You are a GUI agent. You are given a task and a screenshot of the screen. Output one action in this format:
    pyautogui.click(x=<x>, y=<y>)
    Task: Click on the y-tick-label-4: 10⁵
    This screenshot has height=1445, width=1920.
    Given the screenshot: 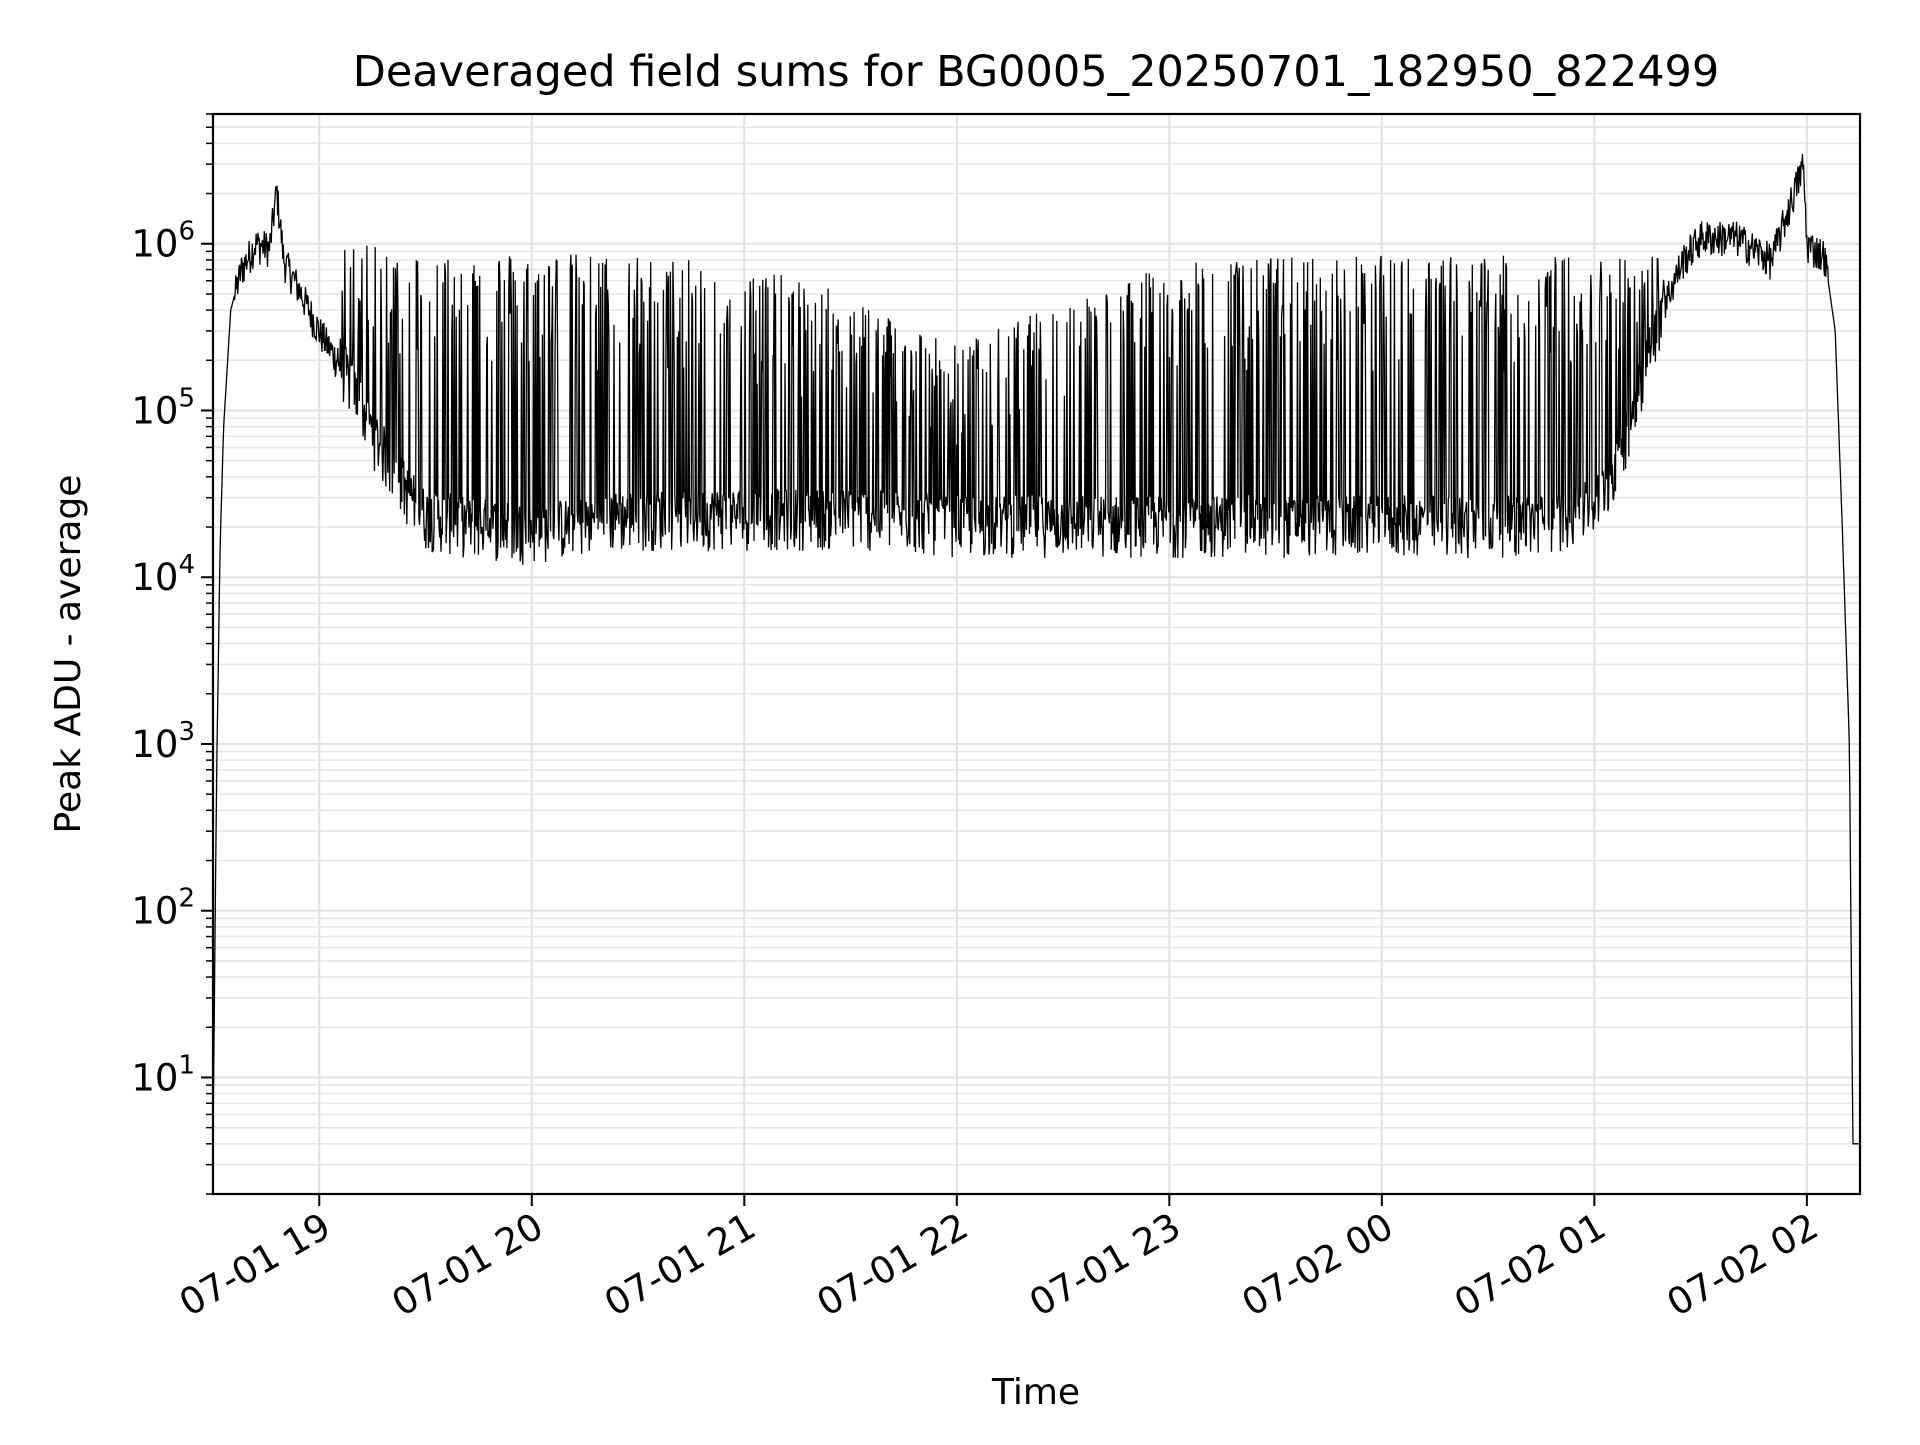 What is the action you would take?
    pyautogui.click(x=163, y=407)
    